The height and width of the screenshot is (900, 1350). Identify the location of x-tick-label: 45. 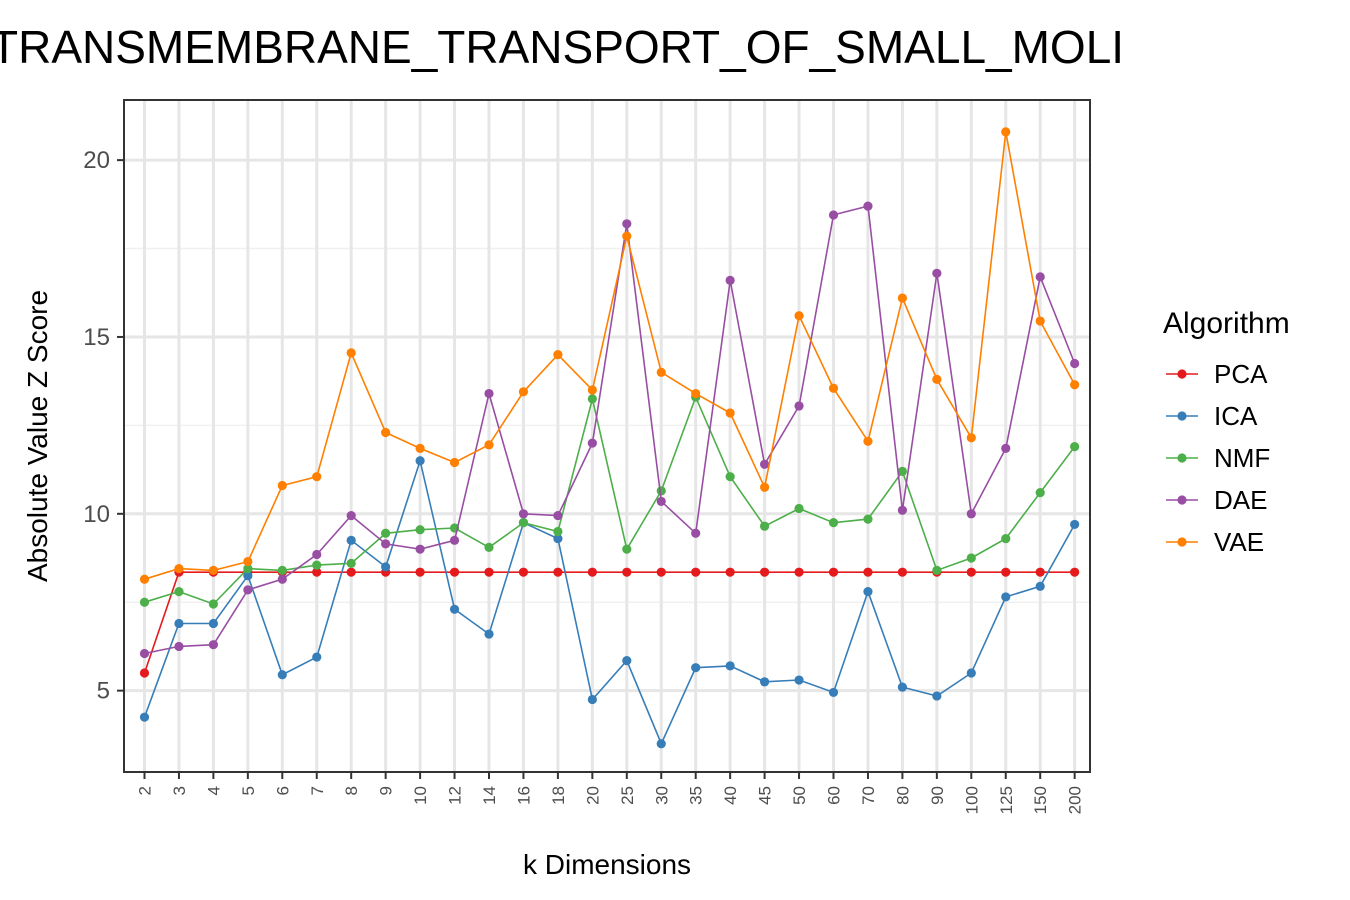
(765, 795).